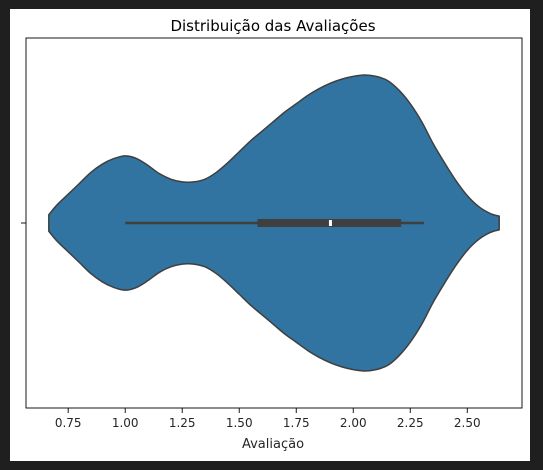 This screenshot has width=543, height=470. I want to click on x-axis-ticks: 0.75 1.00 1.25 1.50 1.75 2.00 2.25 2.50, so click(268, 419).